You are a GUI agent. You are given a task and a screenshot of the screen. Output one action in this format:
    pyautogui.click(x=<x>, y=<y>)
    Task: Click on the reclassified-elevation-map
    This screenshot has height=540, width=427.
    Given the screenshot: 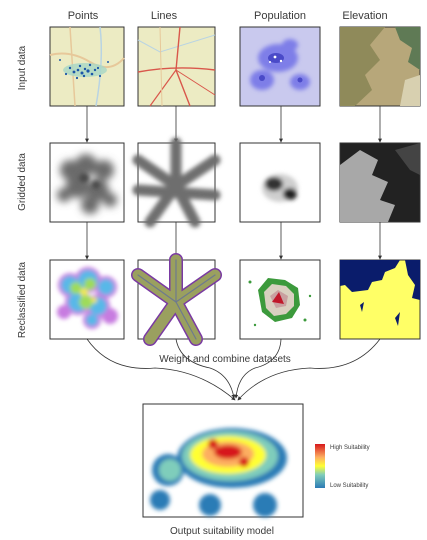 What is the action you would take?
    pyautogui.click(x=380, y=299)
    